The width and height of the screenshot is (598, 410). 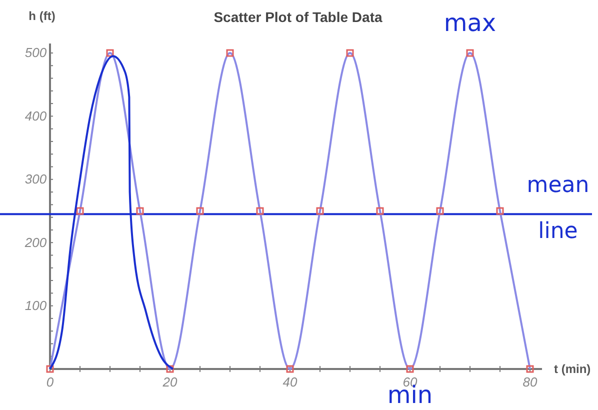 I want to click on y-tick-label: 400, so click(x=36, y=116).